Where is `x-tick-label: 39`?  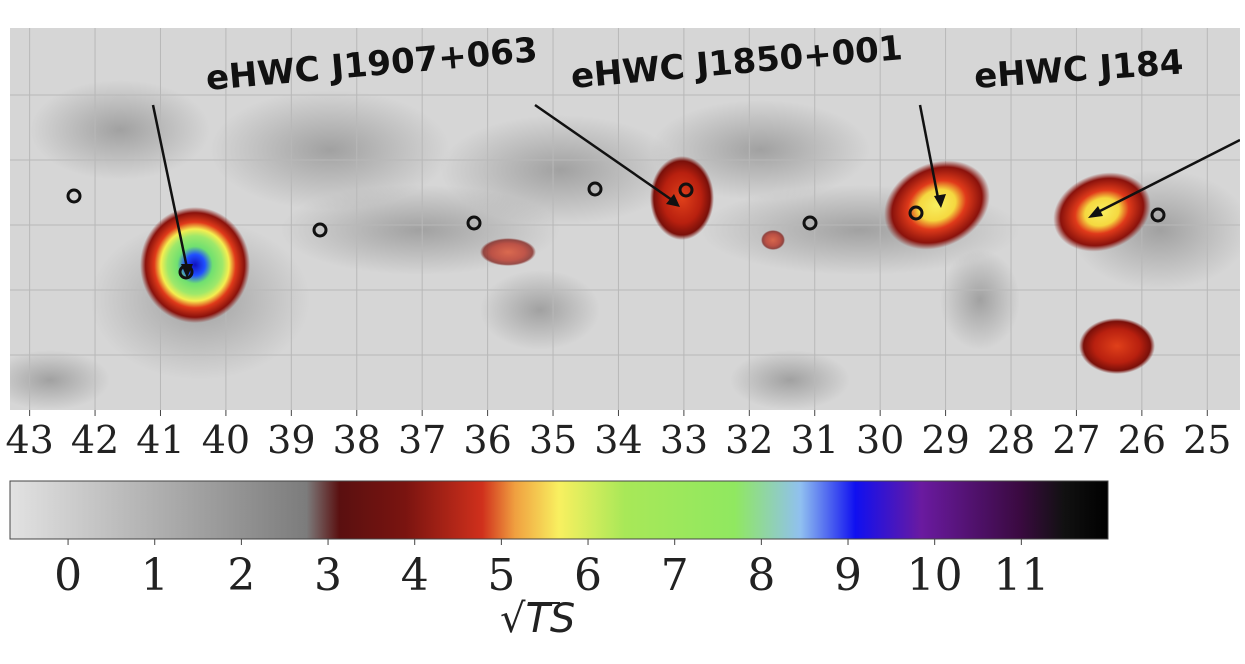 x-tick-label: 39 is located at coordinates (291, 440).